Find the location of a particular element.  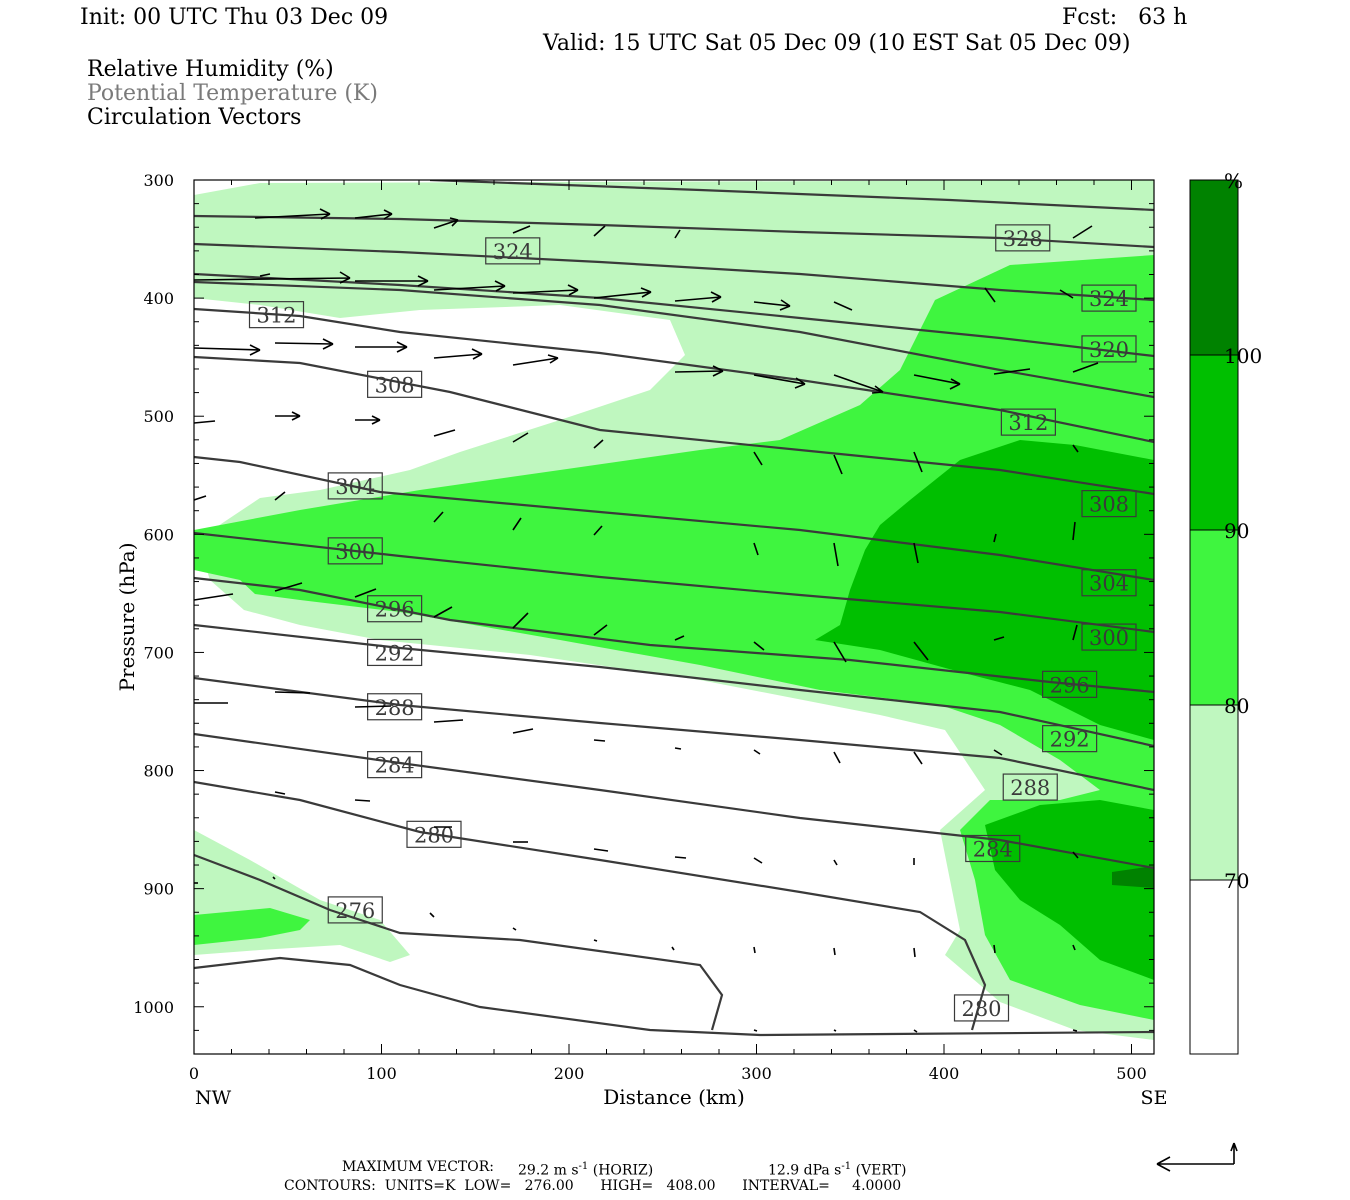

rh-90-region is located at coordinates (984, 590).